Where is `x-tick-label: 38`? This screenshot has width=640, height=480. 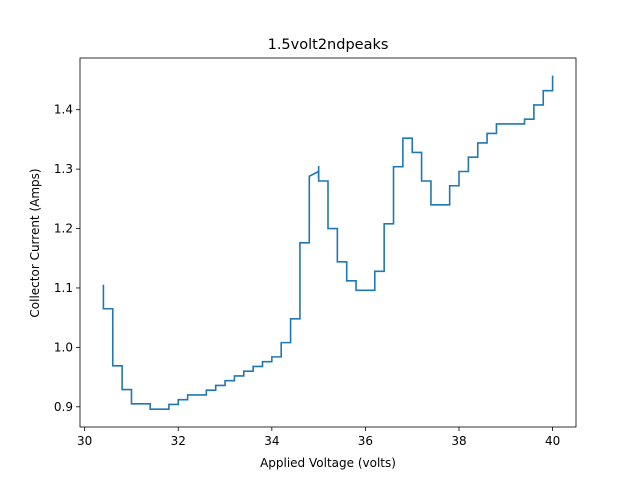 x-tick-label: 38 is located at coordinates (458, 441).